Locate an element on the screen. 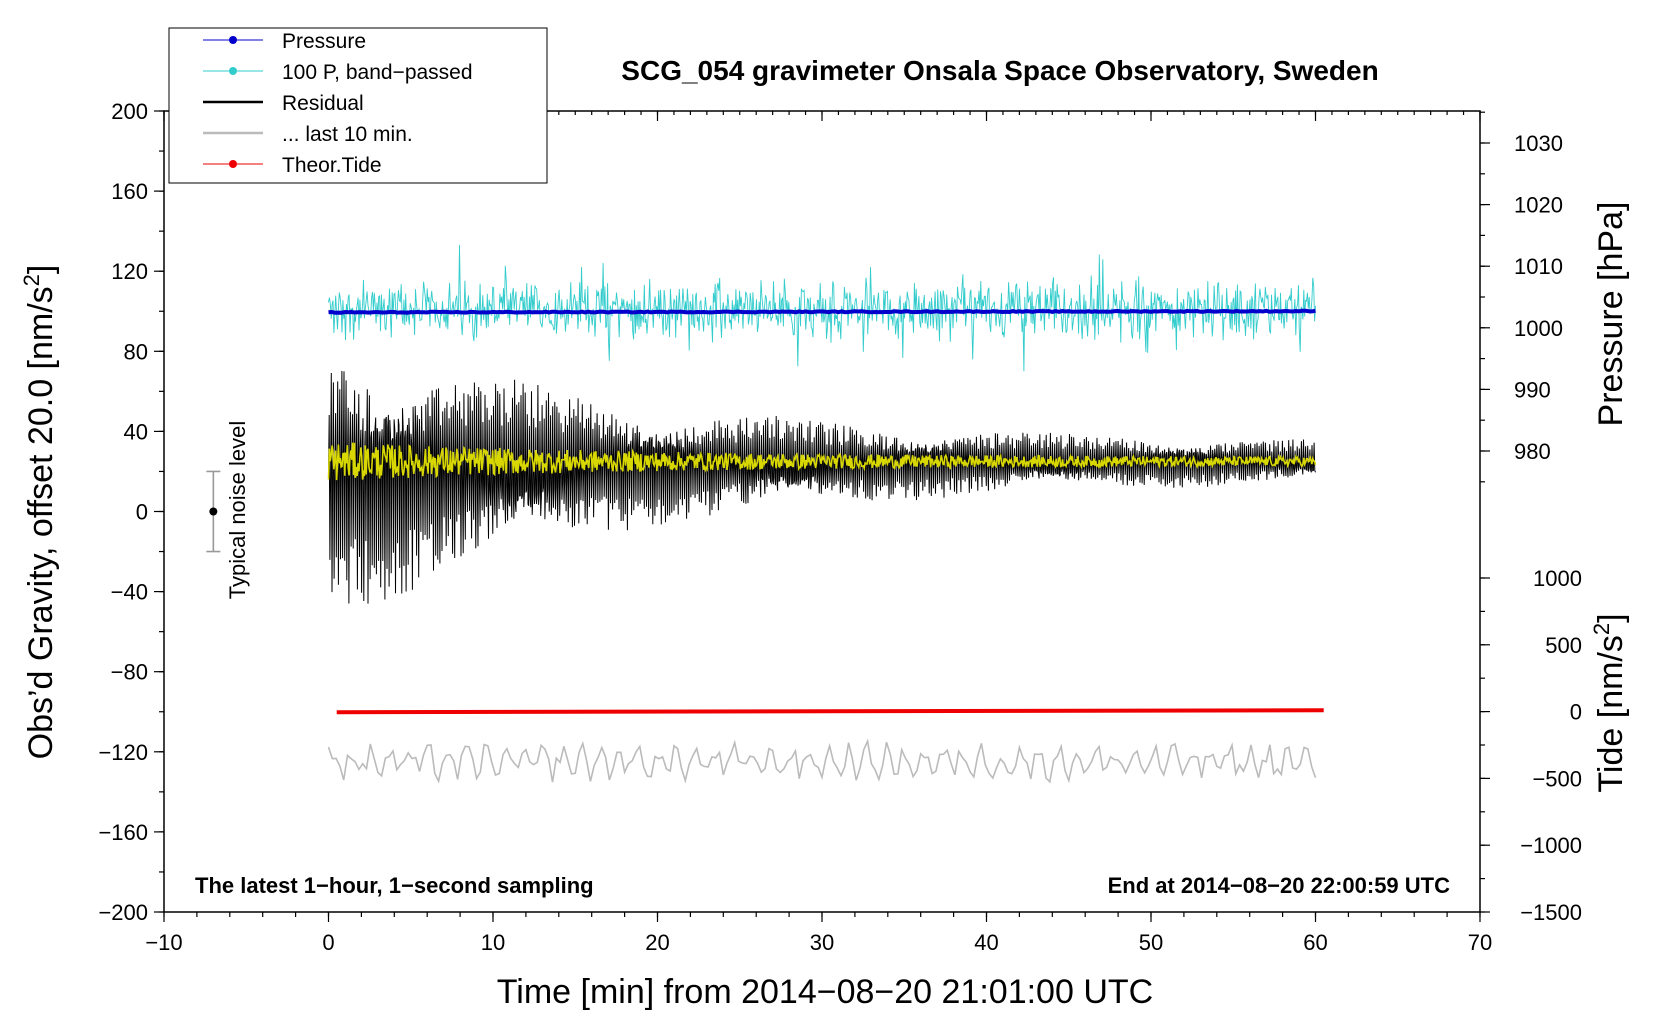 This screenshot has height=1020, width=1660. series-pressure-line is located at coordinates (822, 311).